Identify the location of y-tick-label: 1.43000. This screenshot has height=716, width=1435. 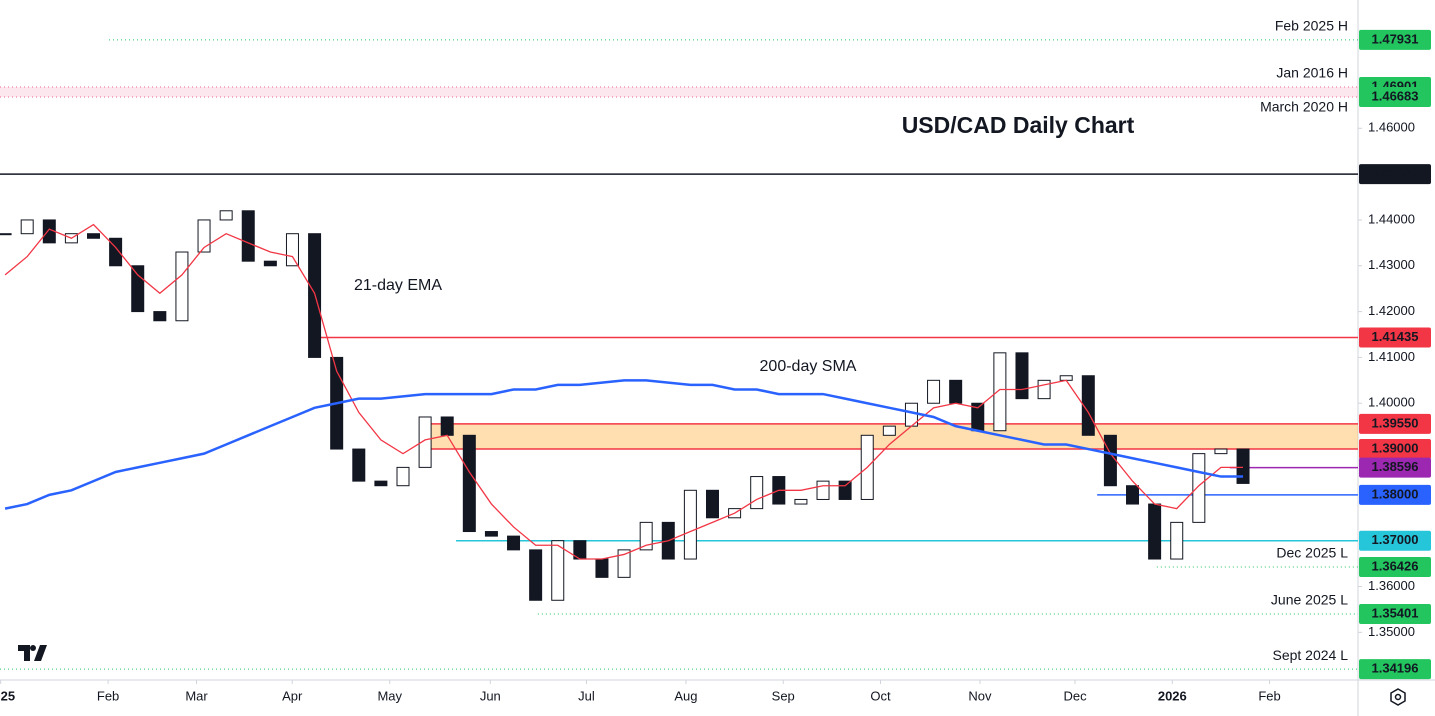
(1391, 264).